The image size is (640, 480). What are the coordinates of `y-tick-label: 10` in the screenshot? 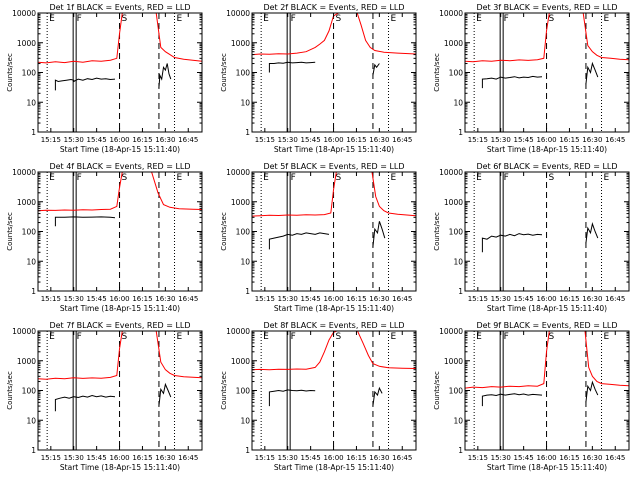 It's located at (458, 261).